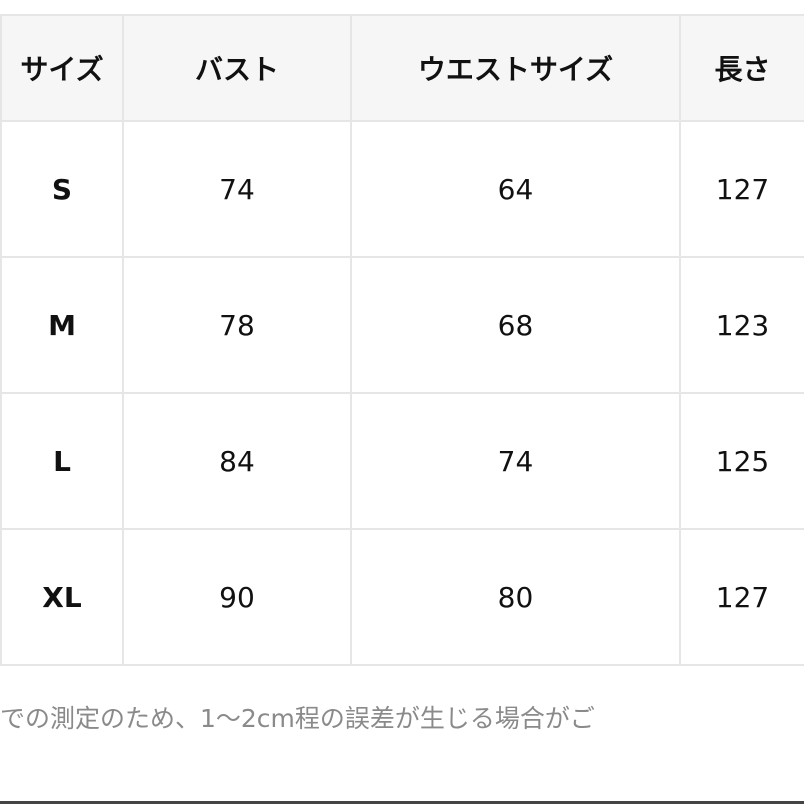 The image size is (804, 804). Describe the element at coordinates (741, 325) in the screenshot. I see `cell-length: 123` at that location.